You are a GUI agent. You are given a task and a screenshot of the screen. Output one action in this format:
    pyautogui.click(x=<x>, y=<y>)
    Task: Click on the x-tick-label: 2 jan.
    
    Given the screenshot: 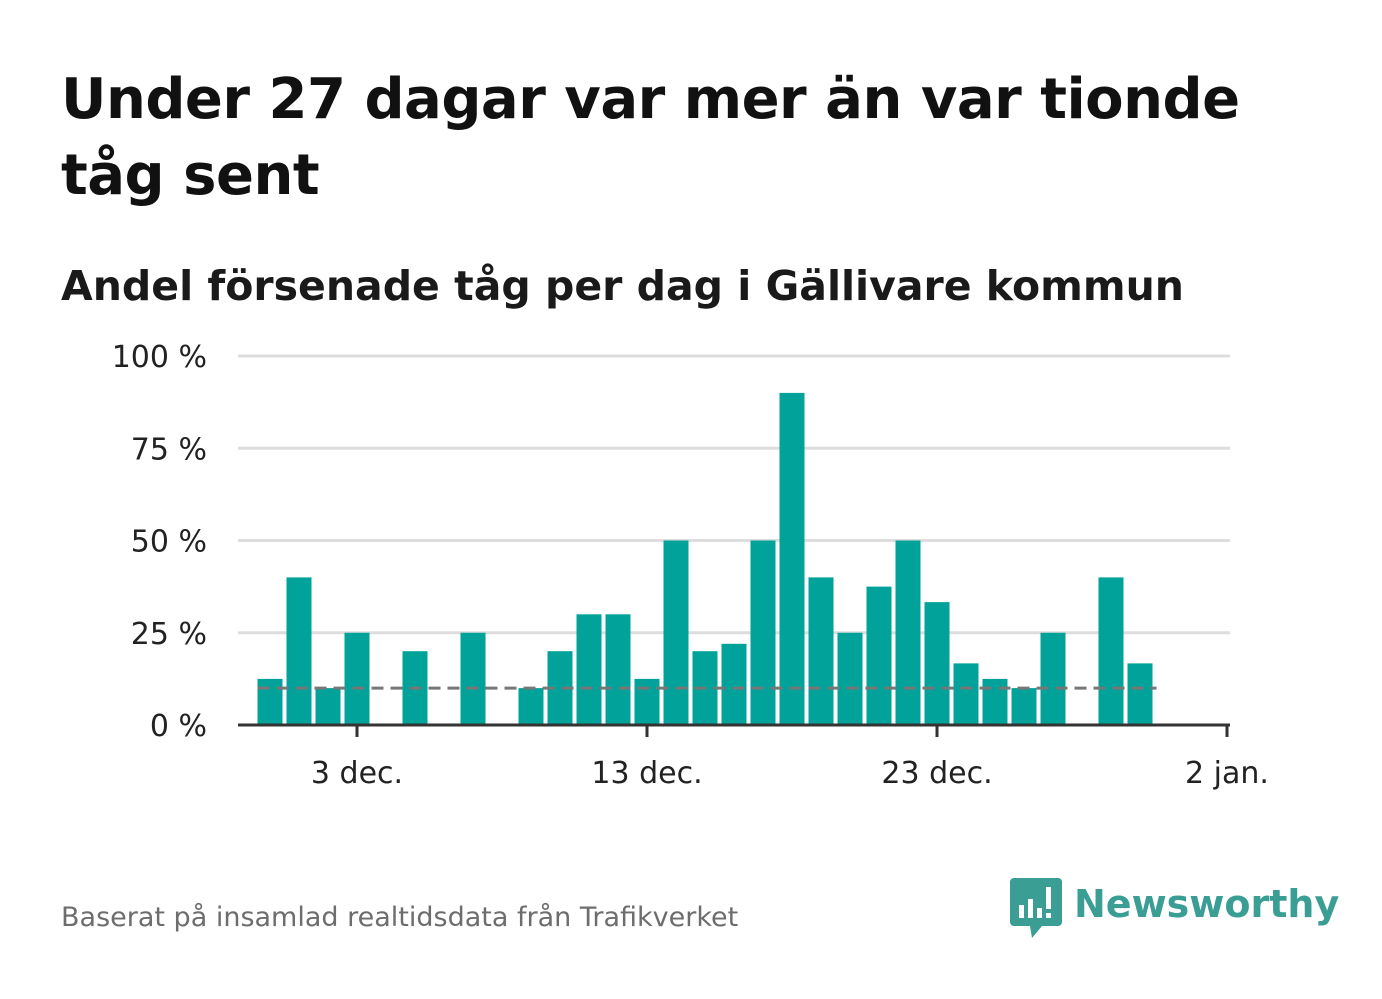 What is the action you would take?
    pyautogui.click(x=1227, y=773)
    